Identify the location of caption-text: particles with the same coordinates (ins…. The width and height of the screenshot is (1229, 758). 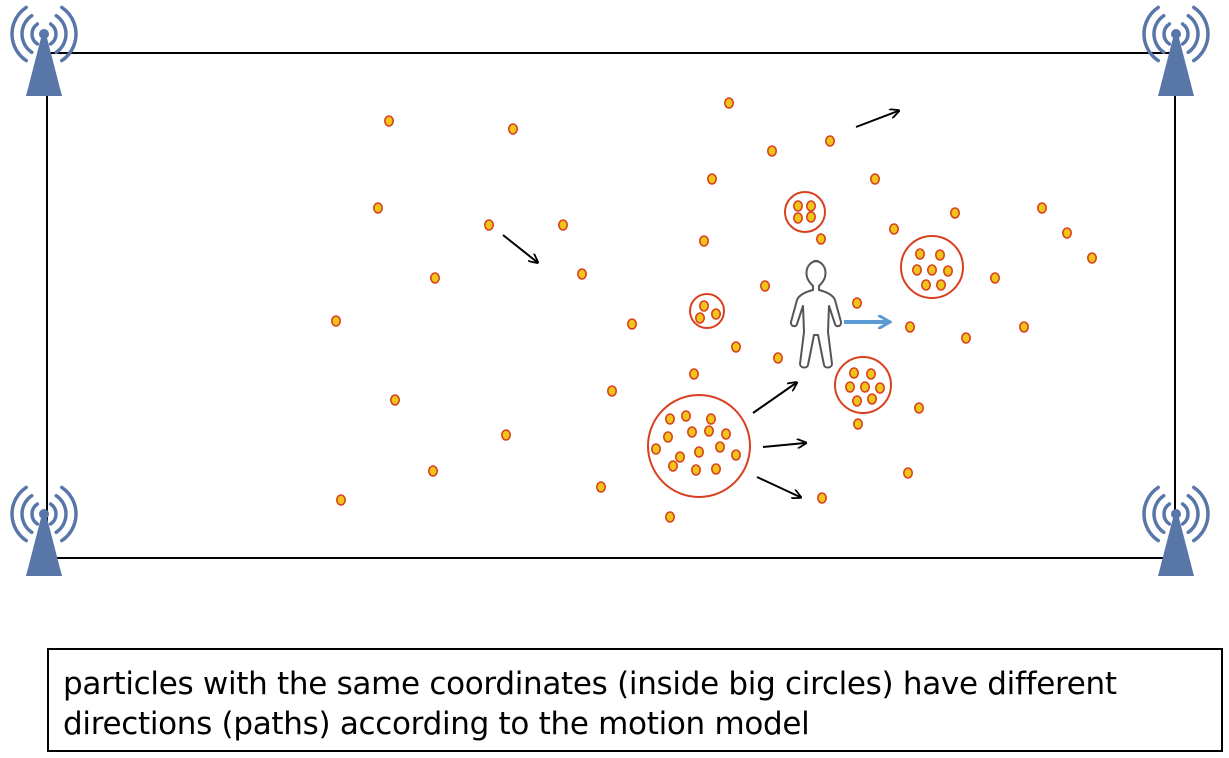
(590, 704).